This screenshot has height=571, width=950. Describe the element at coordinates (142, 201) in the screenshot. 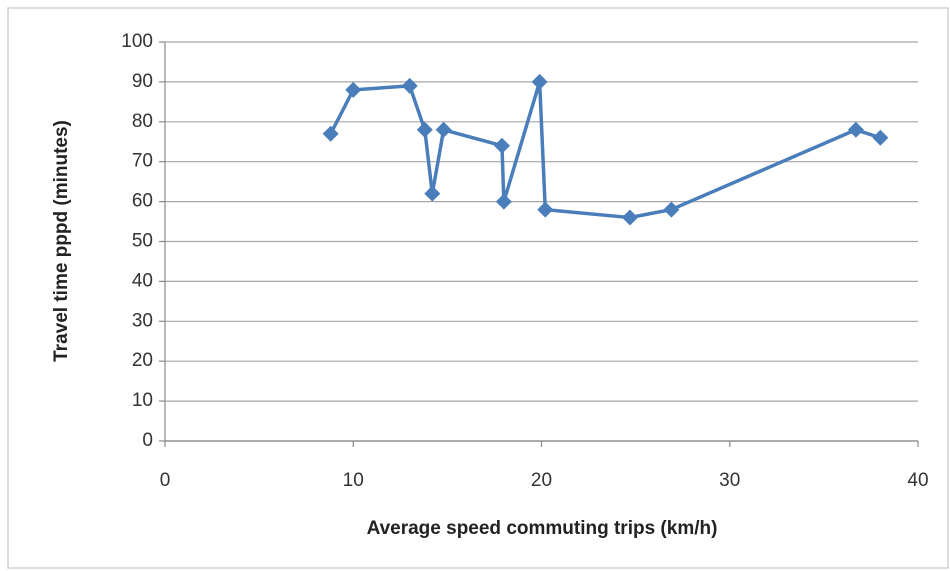

I see `y-tick-label: 60` at that location.